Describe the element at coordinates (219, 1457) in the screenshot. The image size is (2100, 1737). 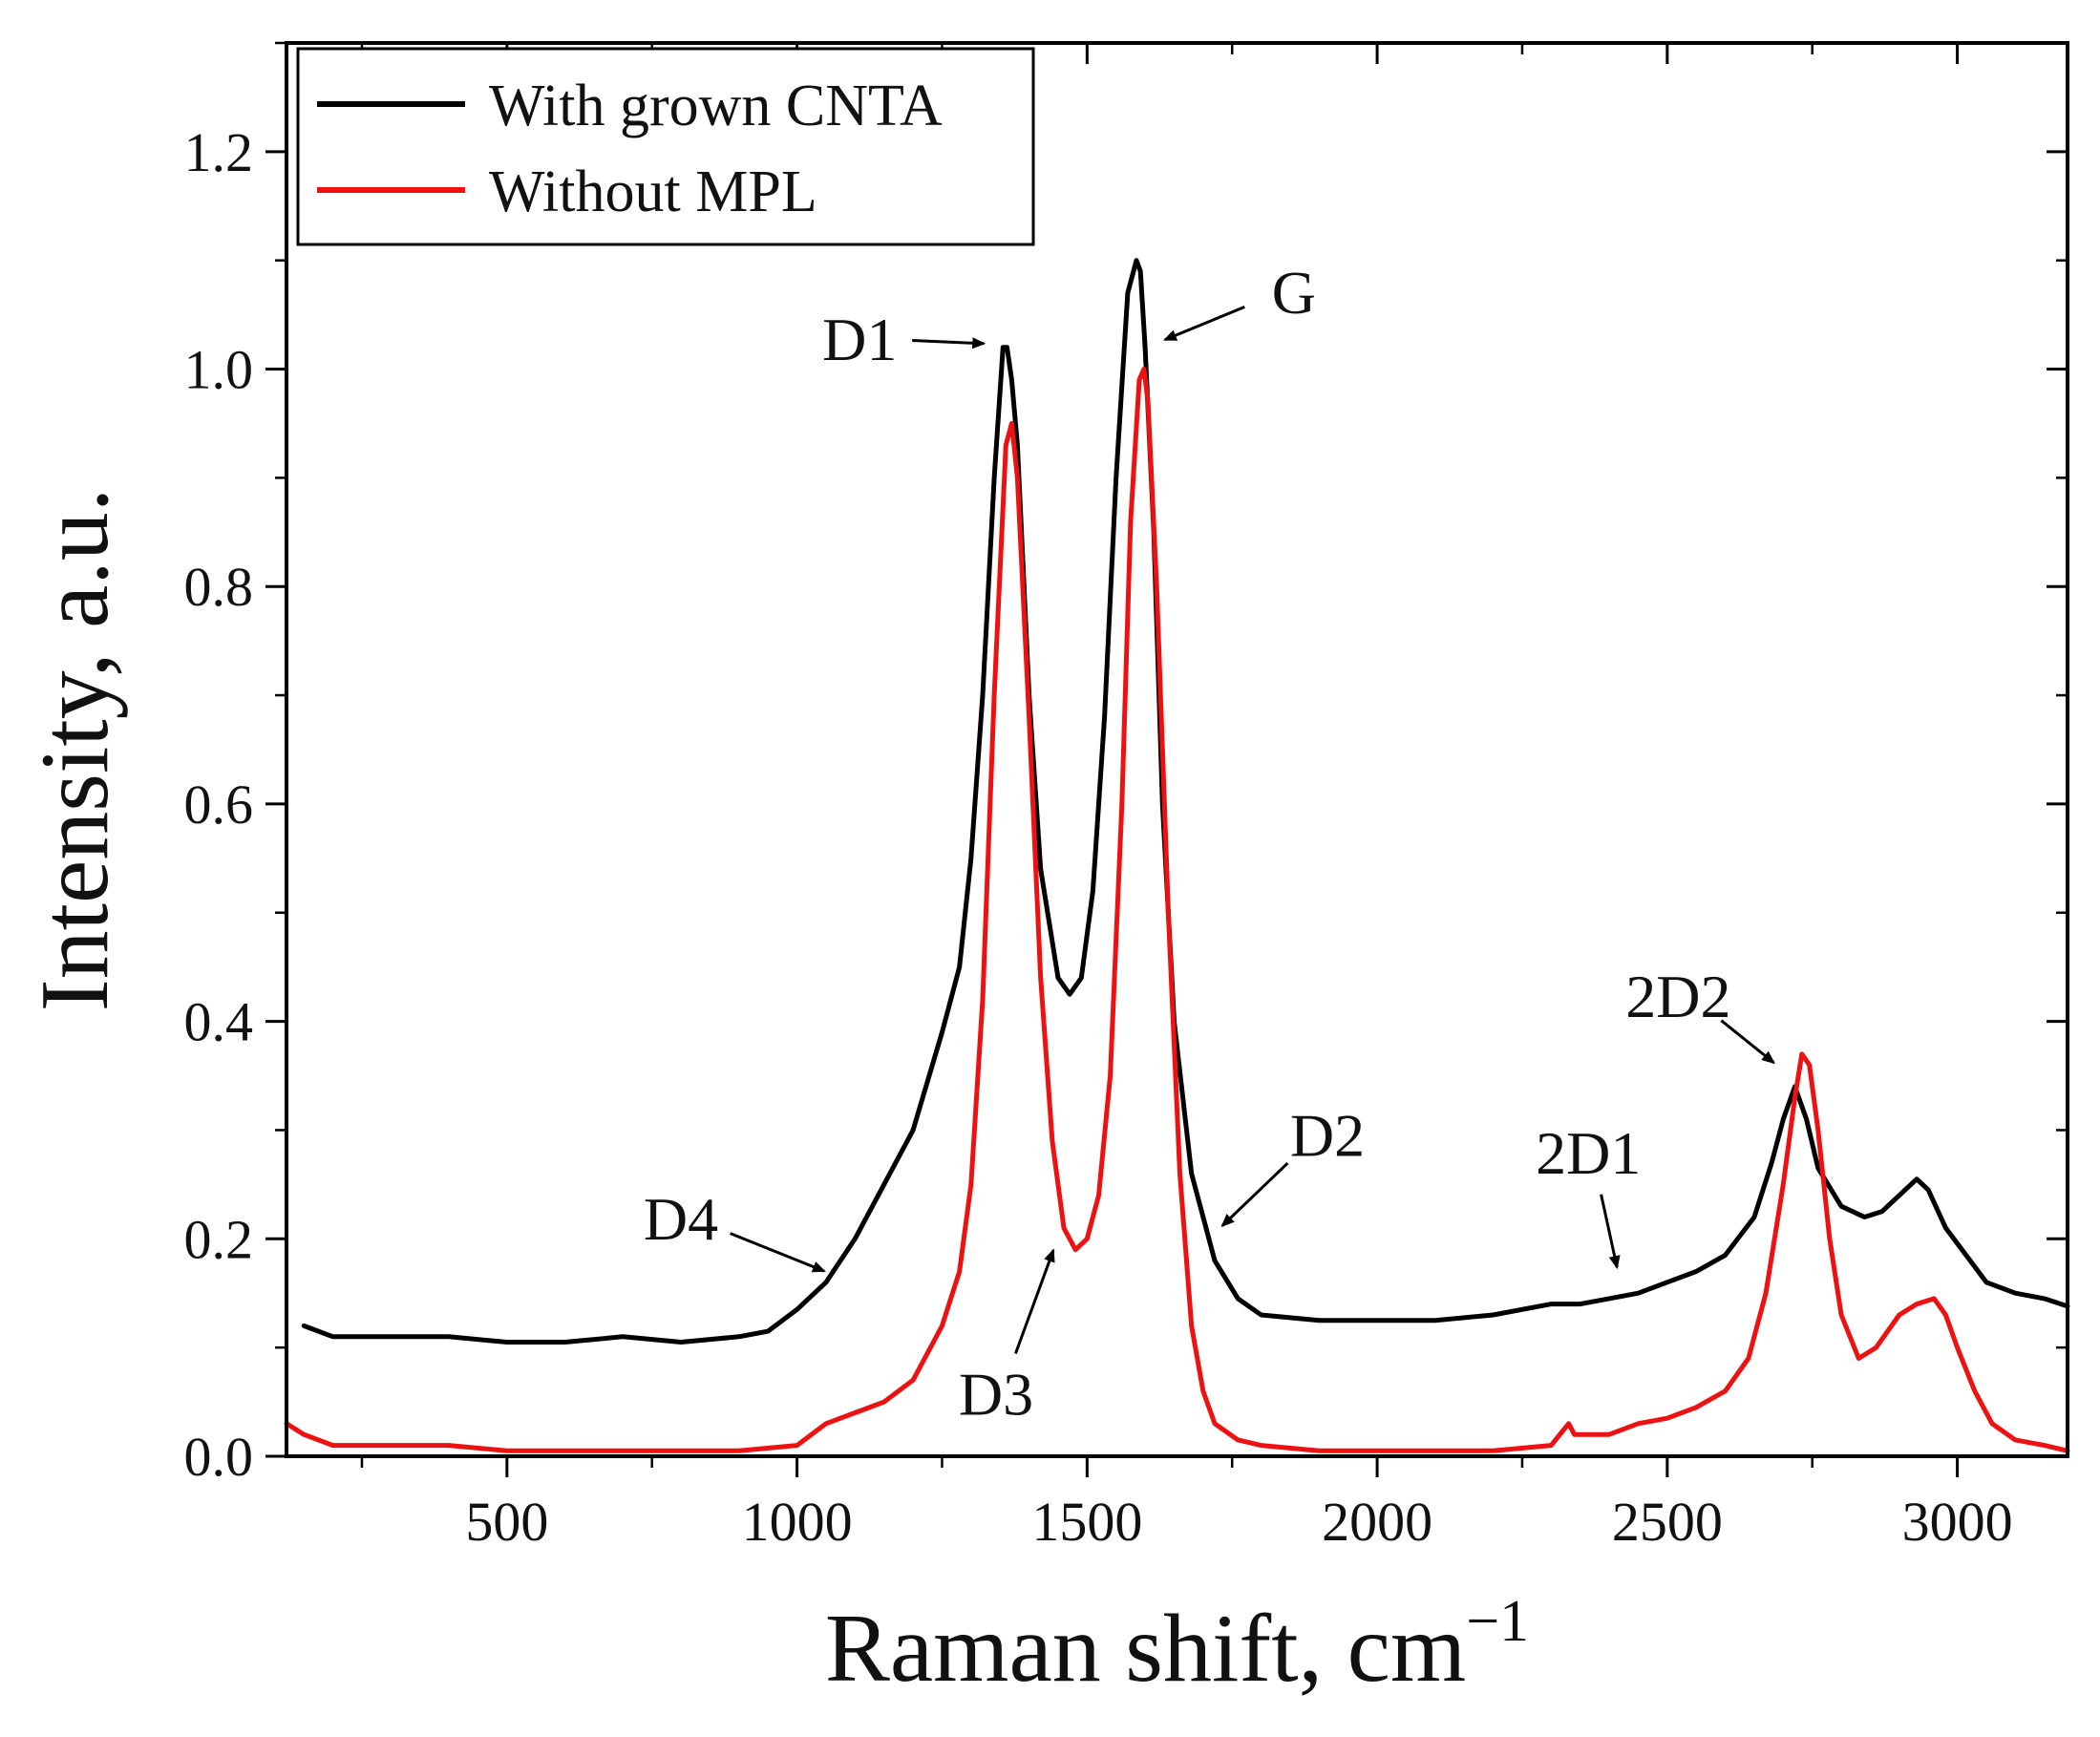
I see `y-tick-label: 0.0` at that location.